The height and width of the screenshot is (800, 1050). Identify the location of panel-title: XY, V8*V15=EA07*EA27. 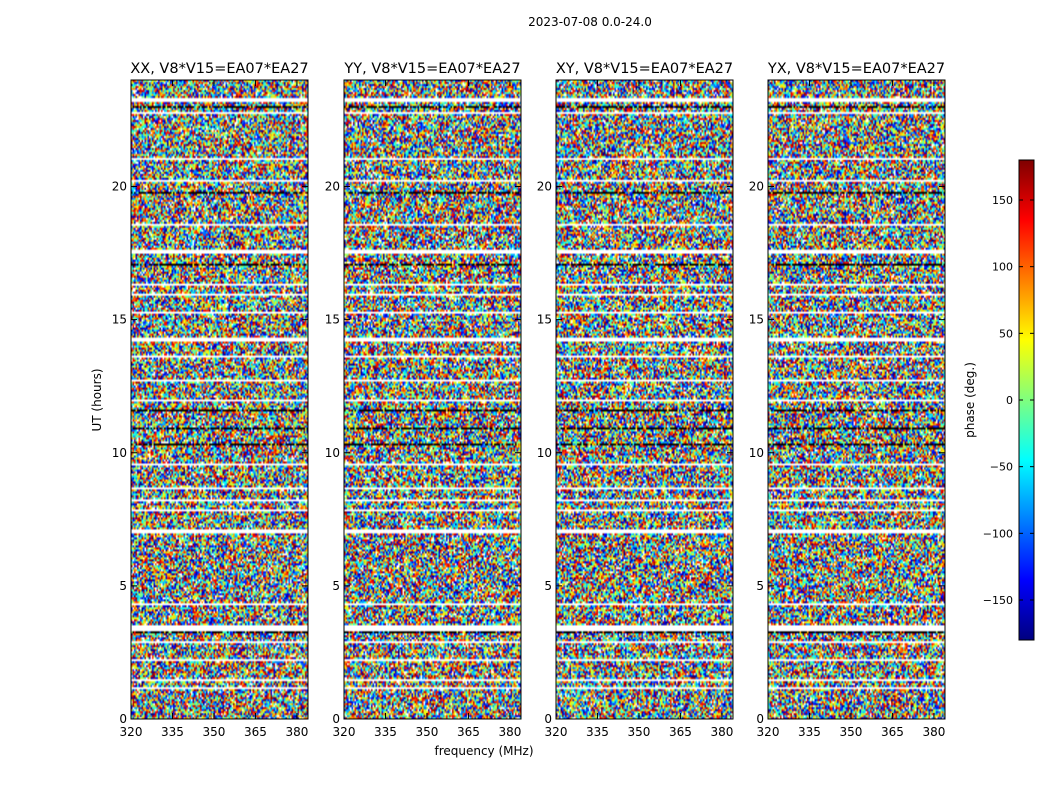
(644, 69).